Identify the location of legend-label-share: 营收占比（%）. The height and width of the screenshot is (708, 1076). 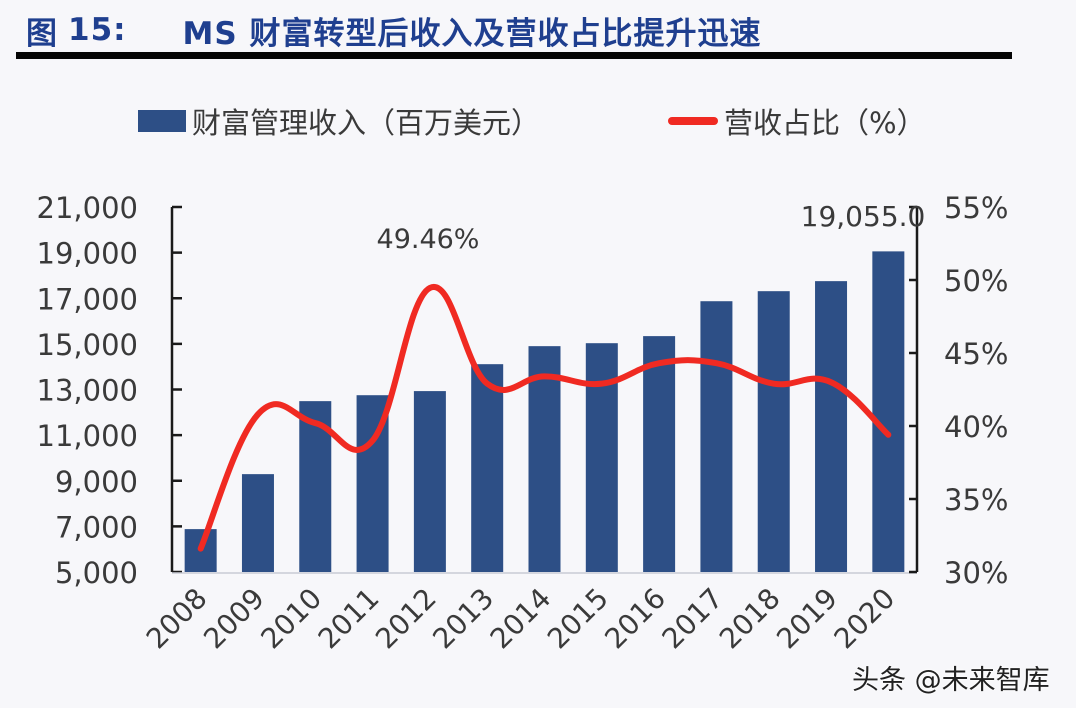
(825, 123).